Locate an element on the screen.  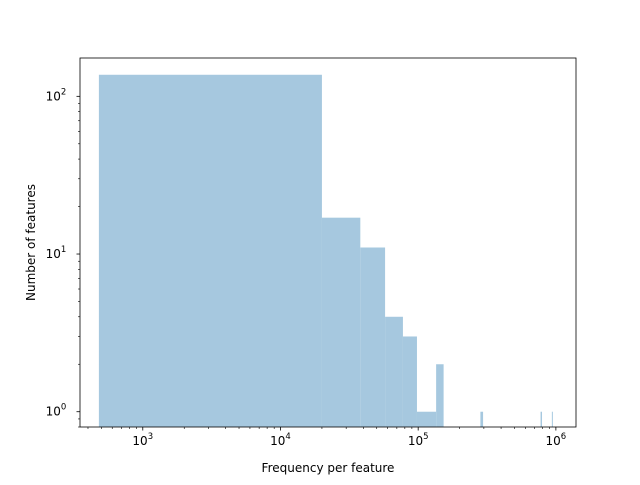
y-tick-label-exponent: 2 is located at coordinates (63, 92).